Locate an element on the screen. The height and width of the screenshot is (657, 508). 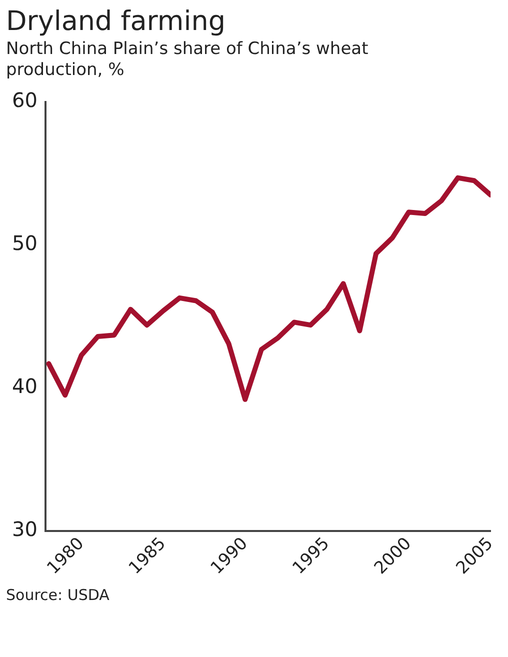
y-tick-label: 60 is located at coordinates (25, 100).